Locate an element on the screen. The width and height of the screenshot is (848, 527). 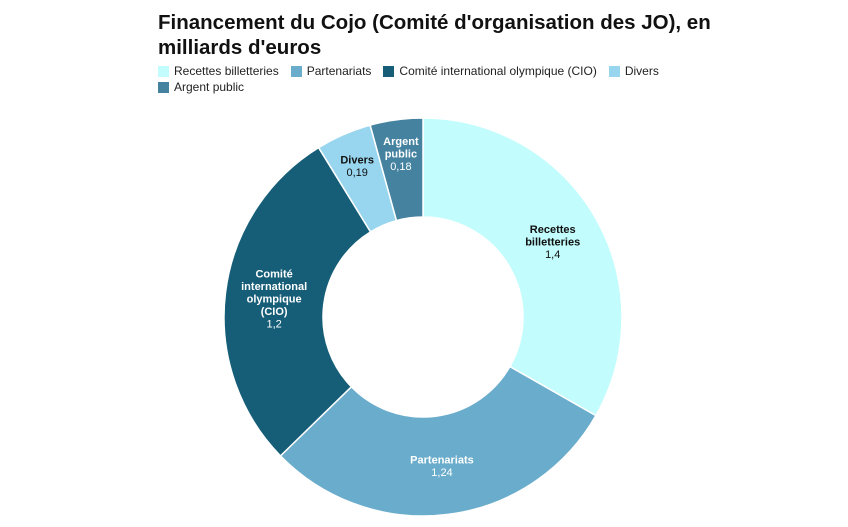
slice-label-line: Partenariats is located at coordinates (442, 461).